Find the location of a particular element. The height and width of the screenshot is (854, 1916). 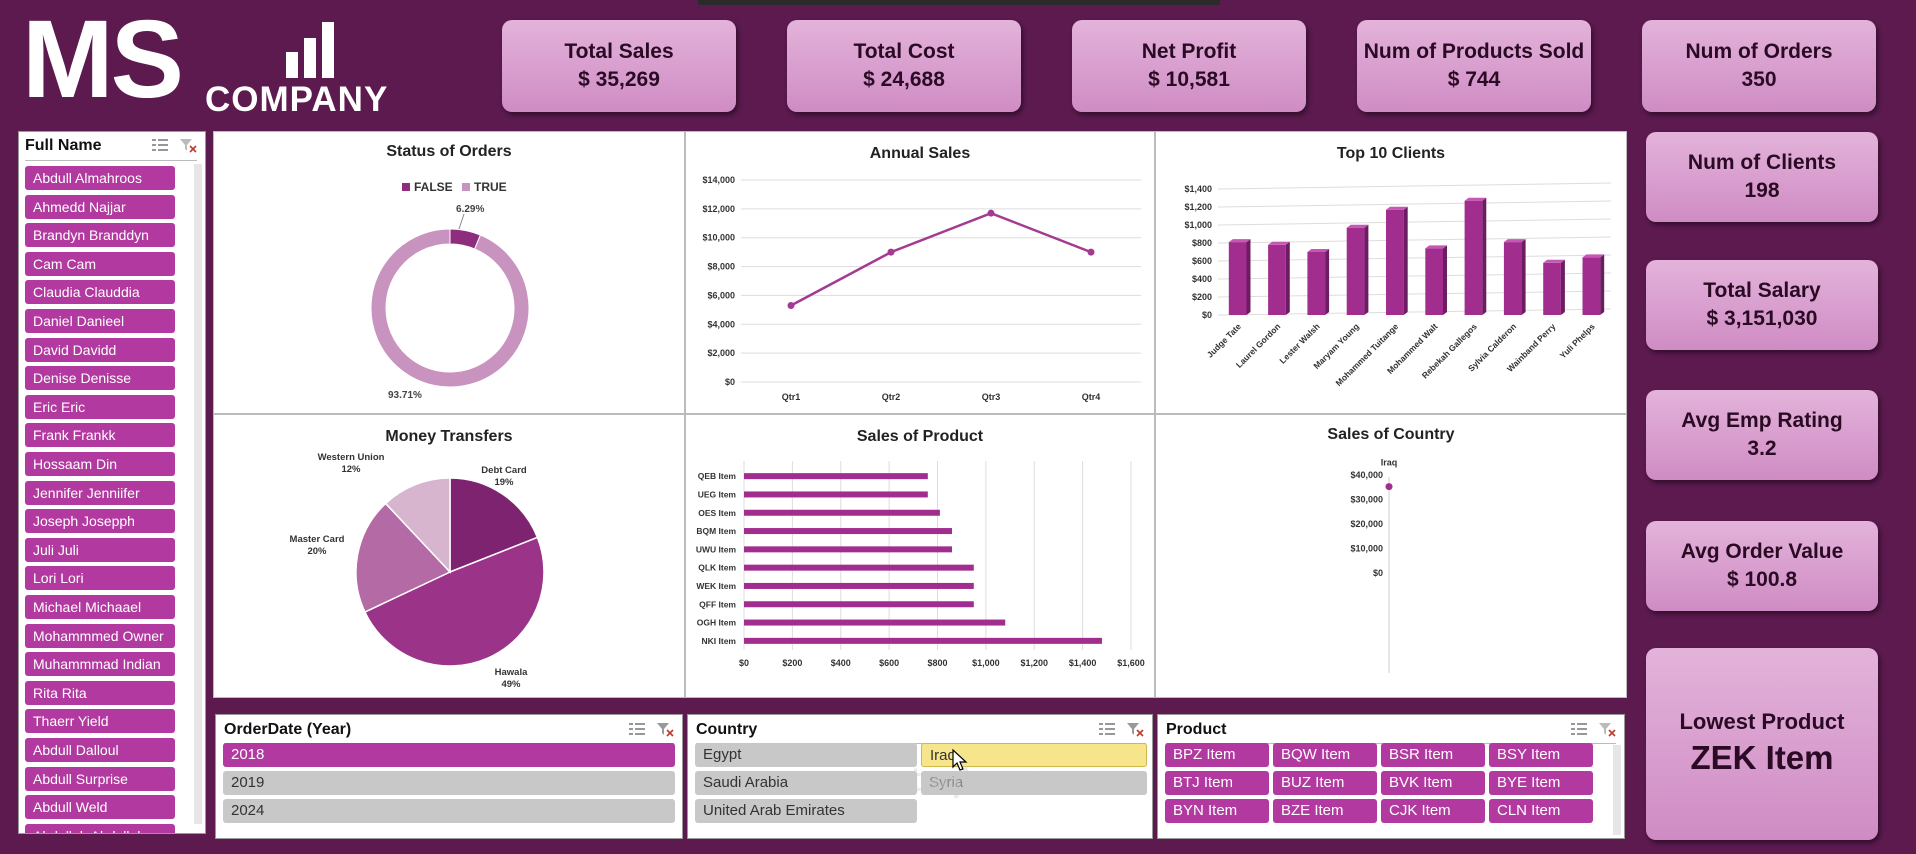

kpi-title: Lowest Product is located at coordinates (1762, 721).